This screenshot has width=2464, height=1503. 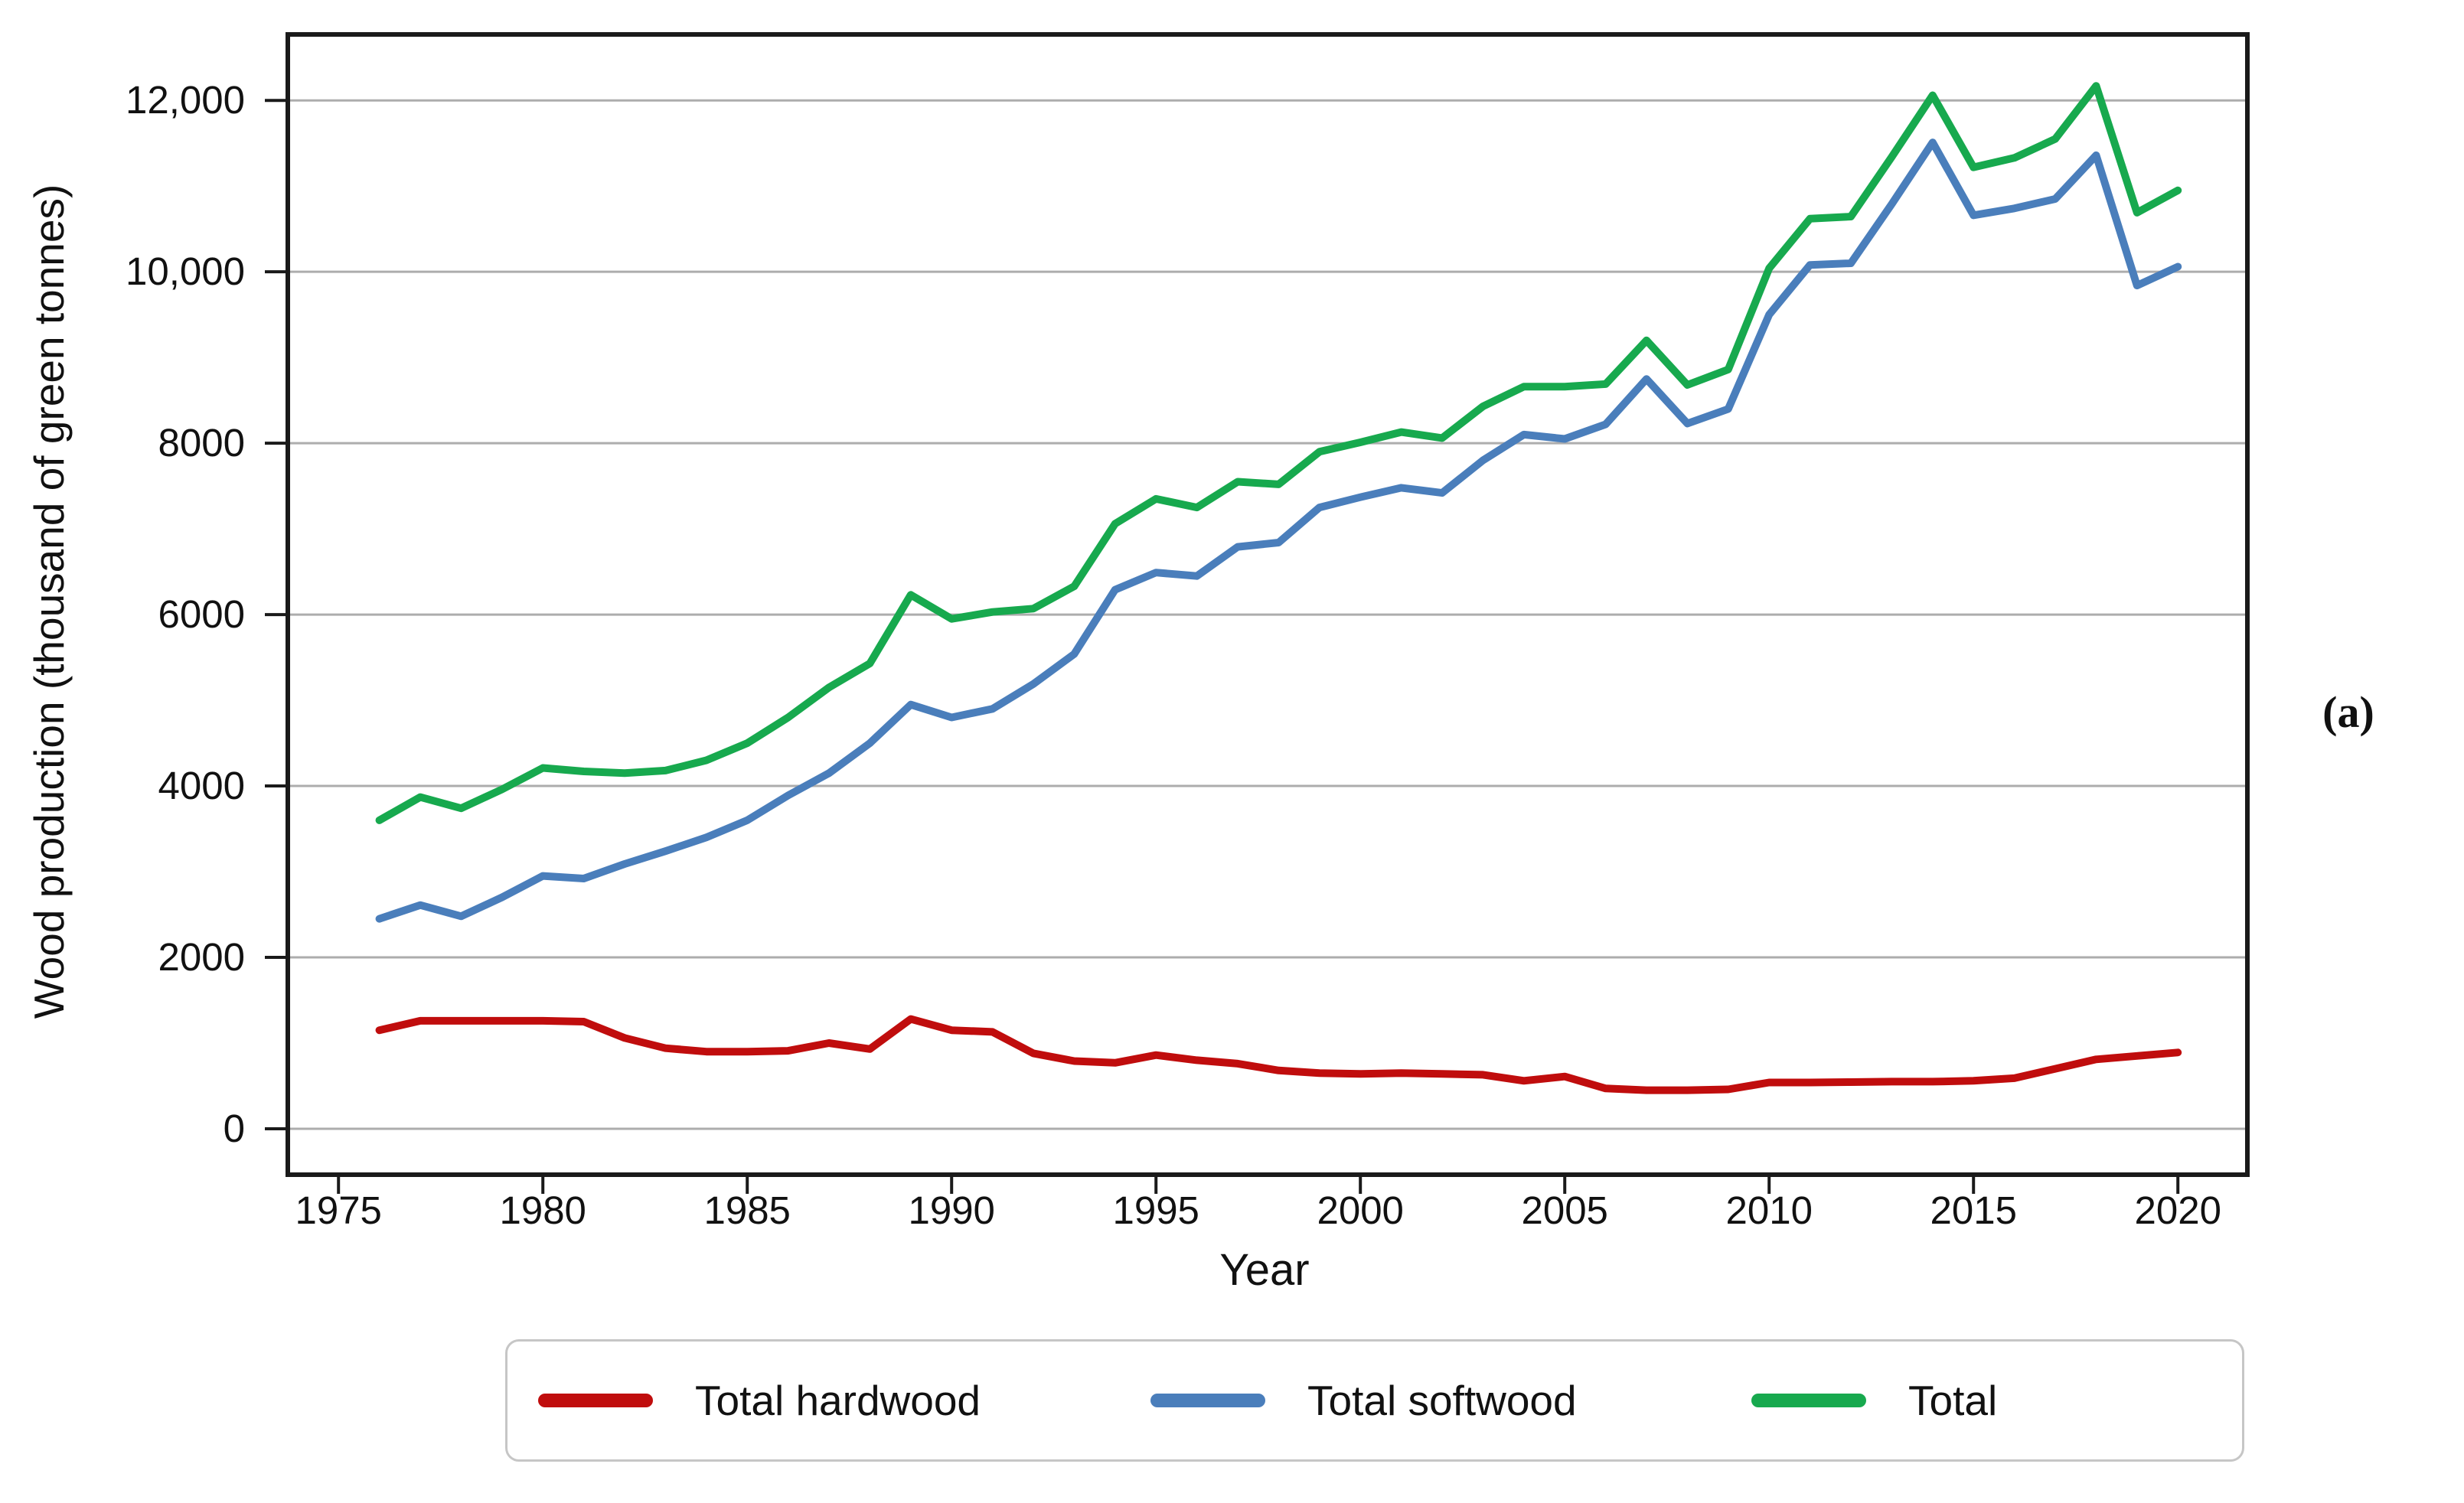 What do you see at coordinates (595, 1400) in the screenshot?
I see `hardwood-line-swatch` at bounding box center [595, 1400].